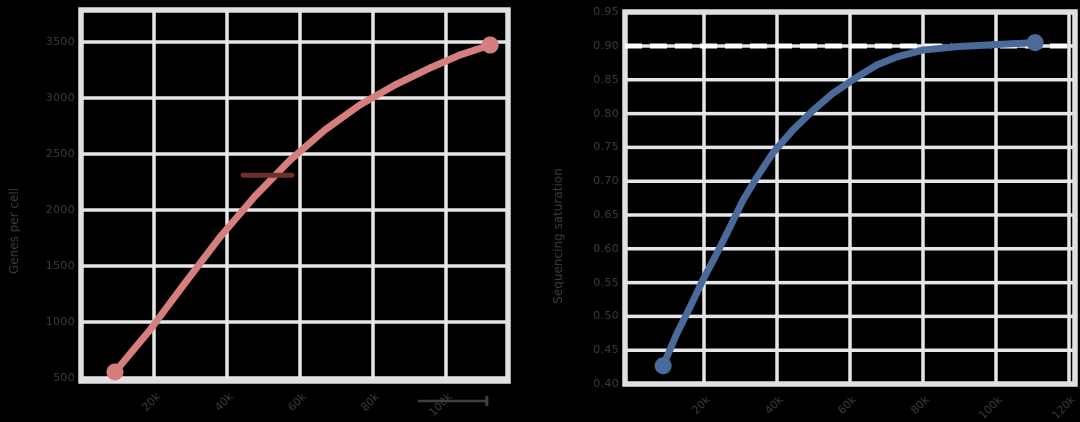  What do you see at coordinates (606, 214) in the screenshot?
I see `y-tick-label: 0.65` at bounding box center [606, 214].